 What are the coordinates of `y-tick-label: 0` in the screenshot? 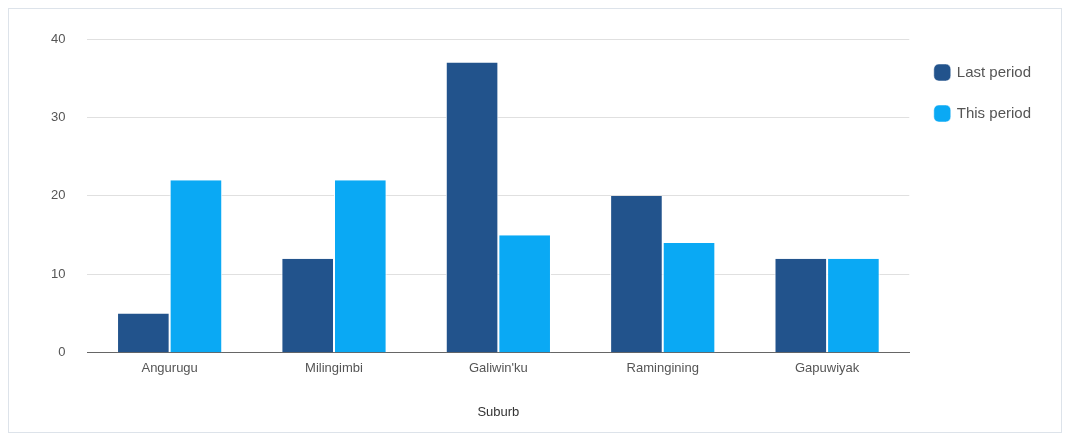 It's located at (62, 352).